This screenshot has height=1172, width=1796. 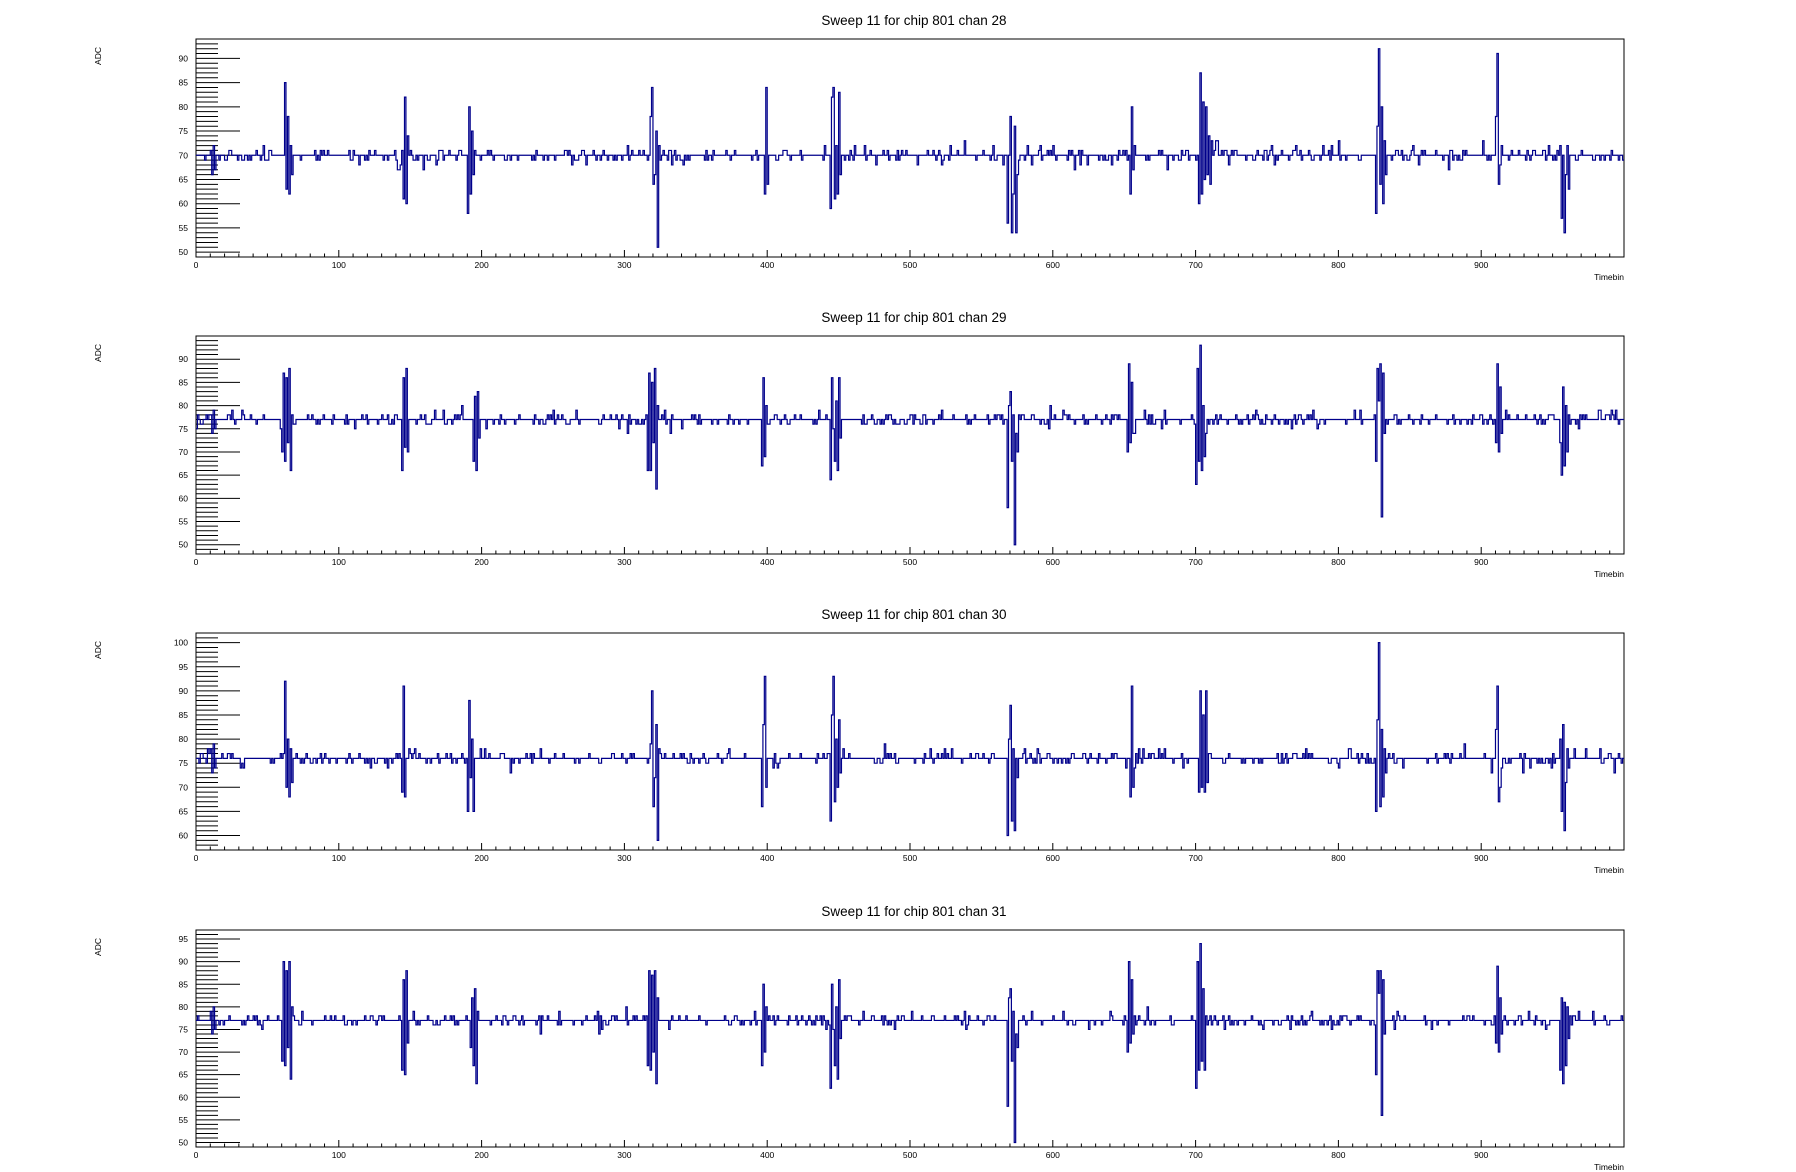 I want to click on chart-title: Sweep 11 for chip 801 chan 31, so click(x=913, y=911).